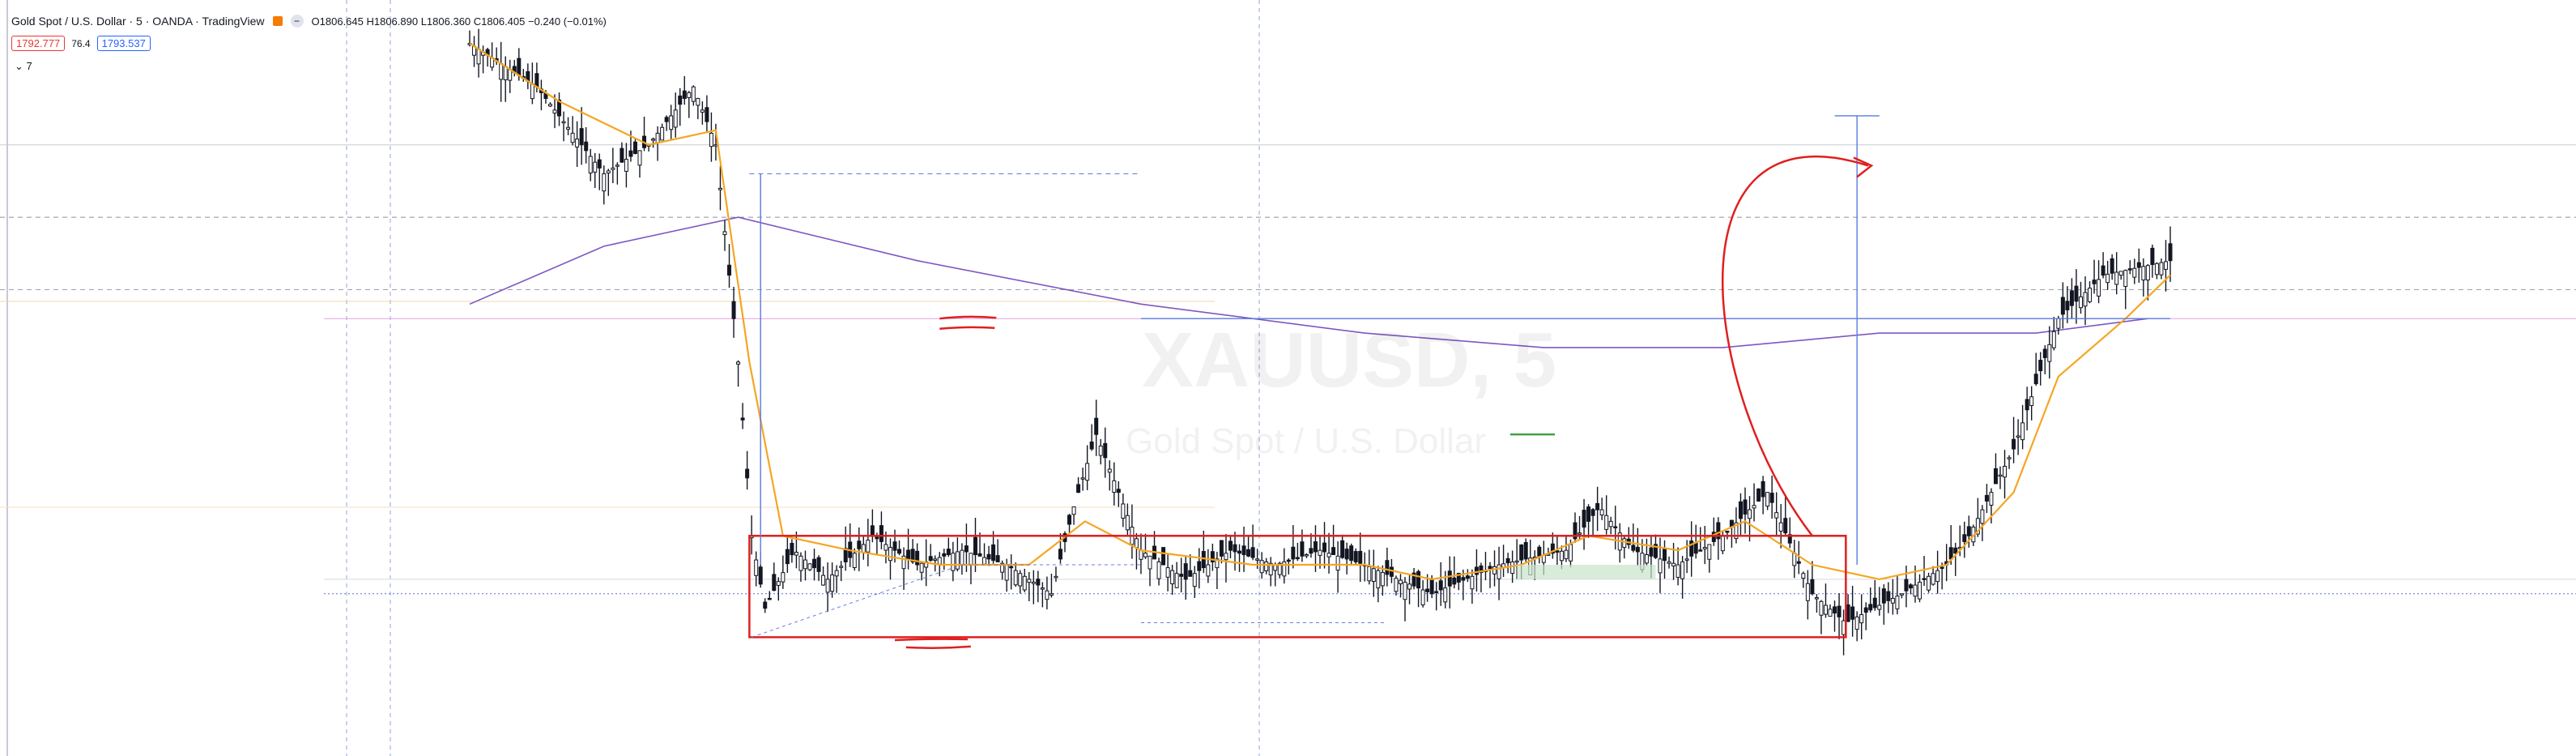  Describe the element at coordinates (123, 43) in the screenshot. I see `buy-price-button: 1793.537` at that location.